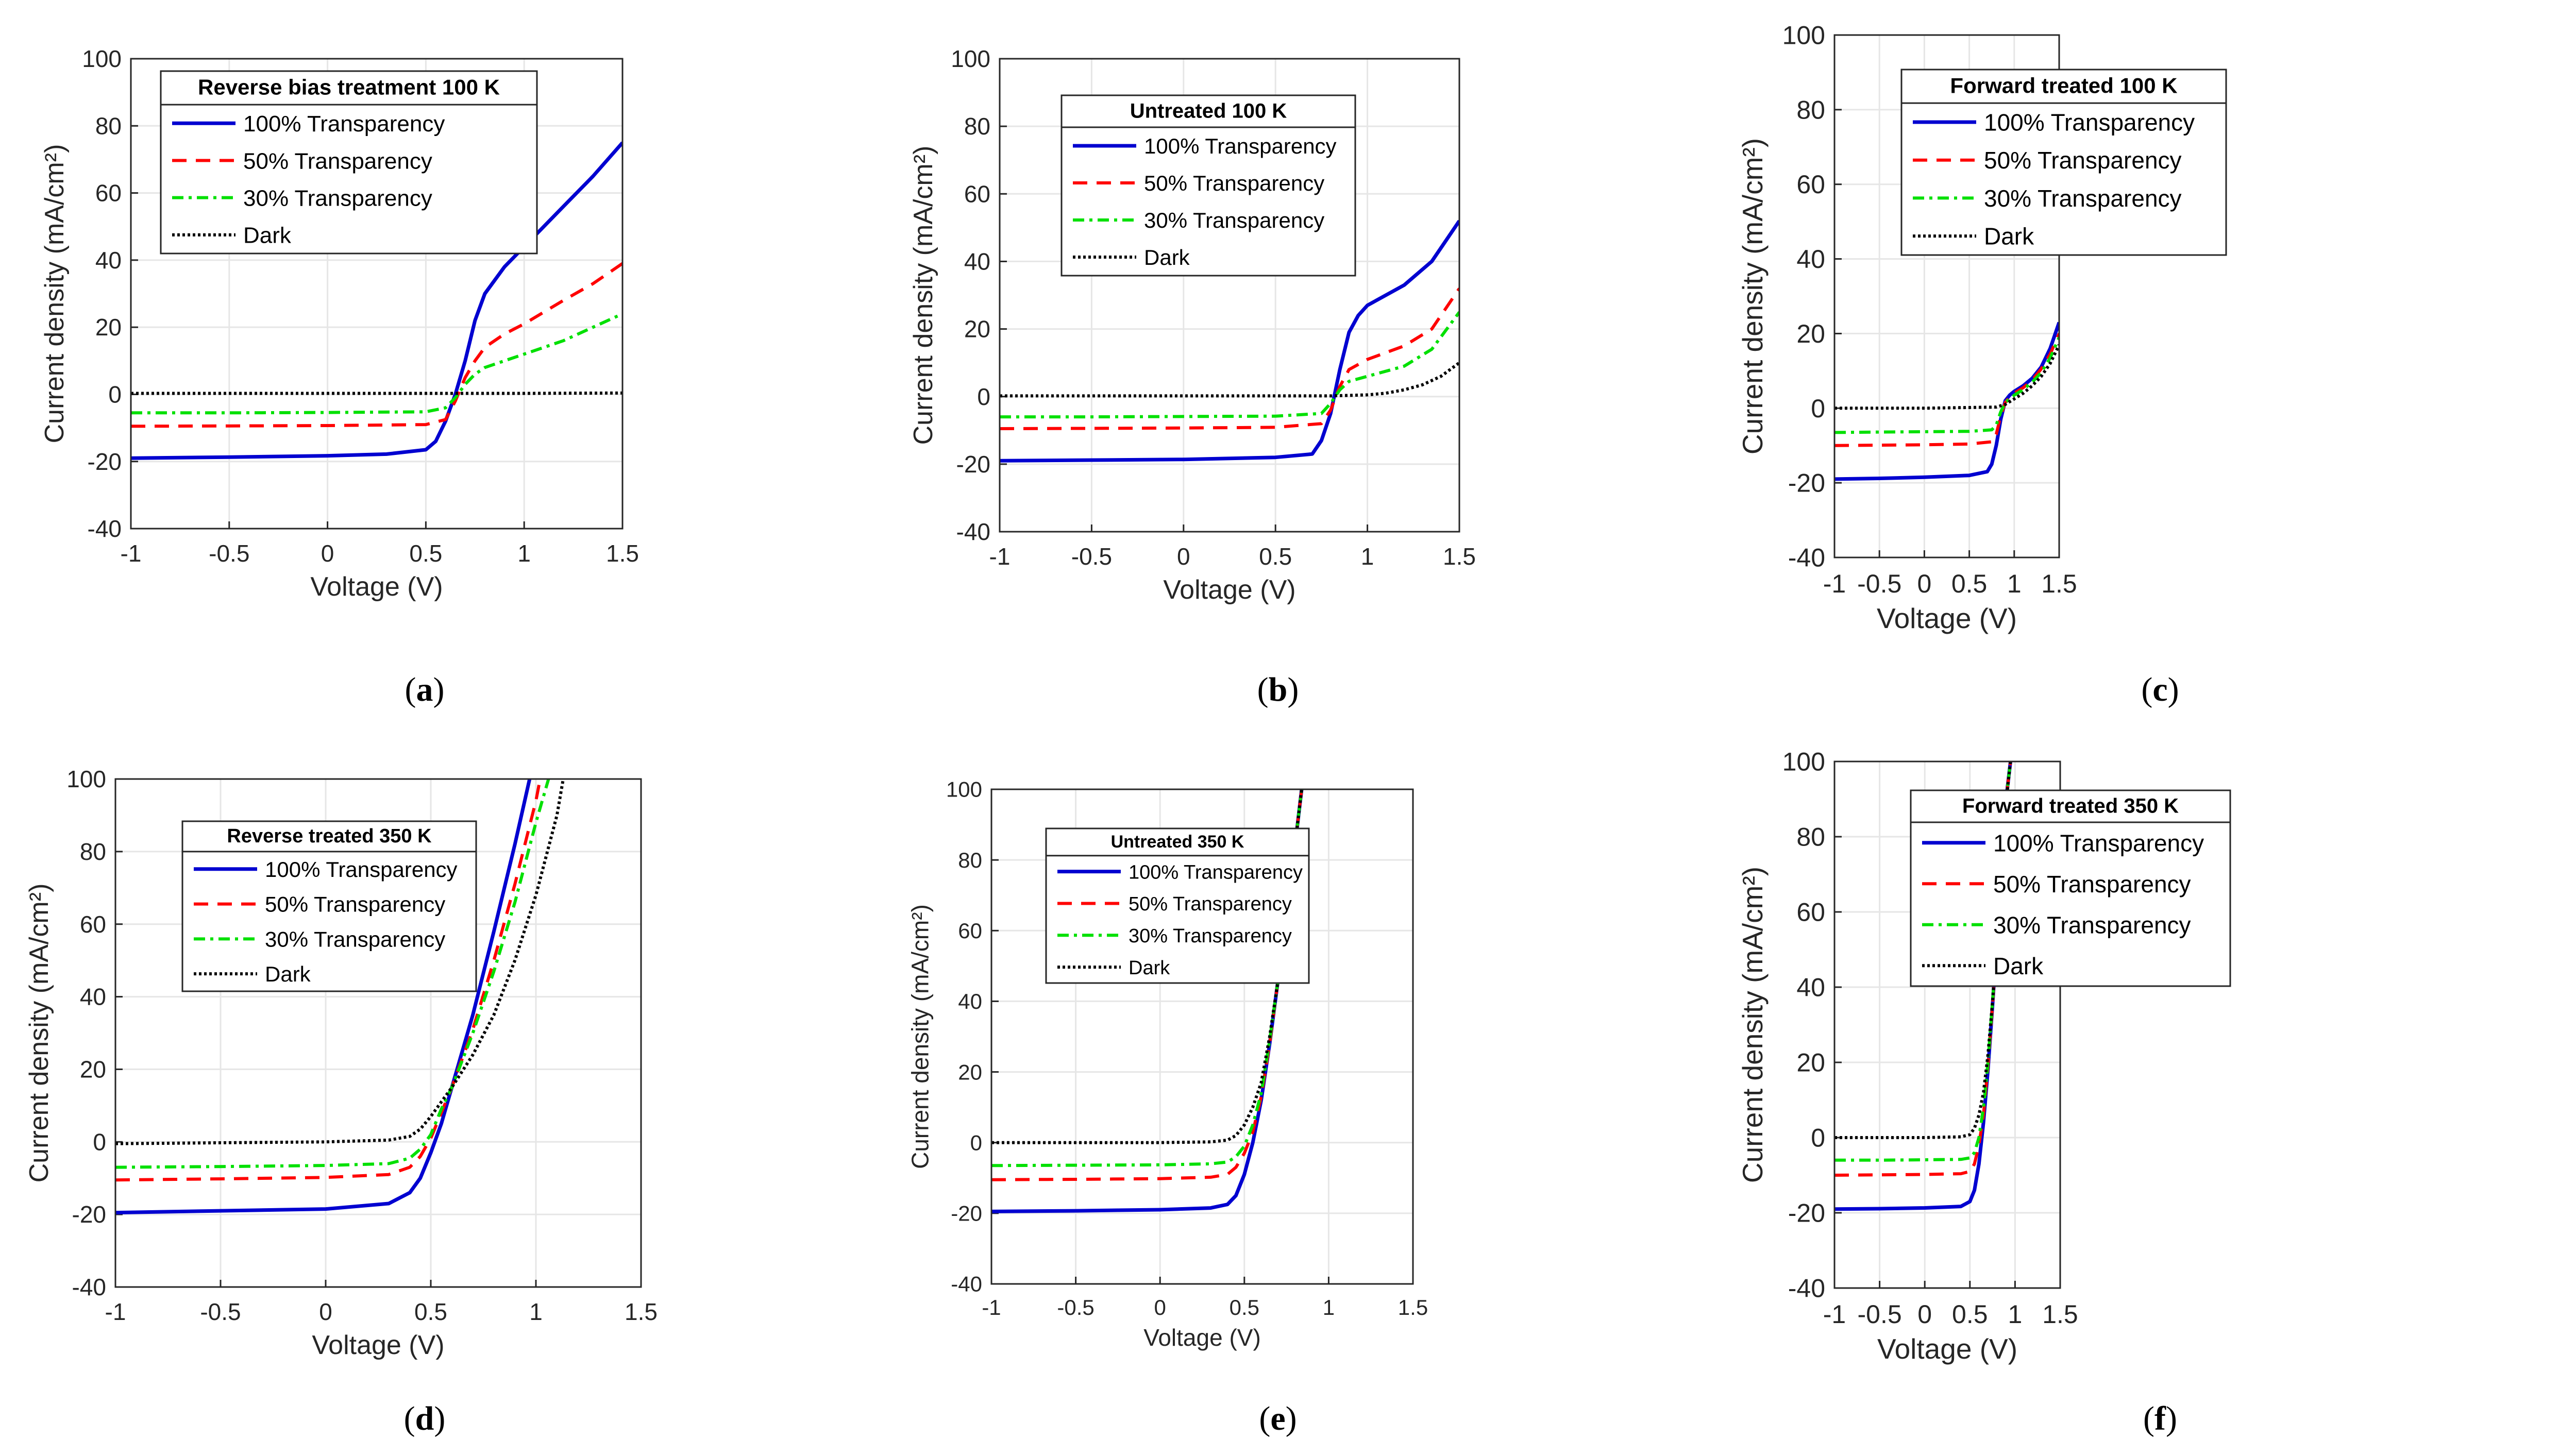 This screenshot has height=1456, width=2559. I want to click on legend-title: Reverse bias treatment 100 K, so click(349, 87).